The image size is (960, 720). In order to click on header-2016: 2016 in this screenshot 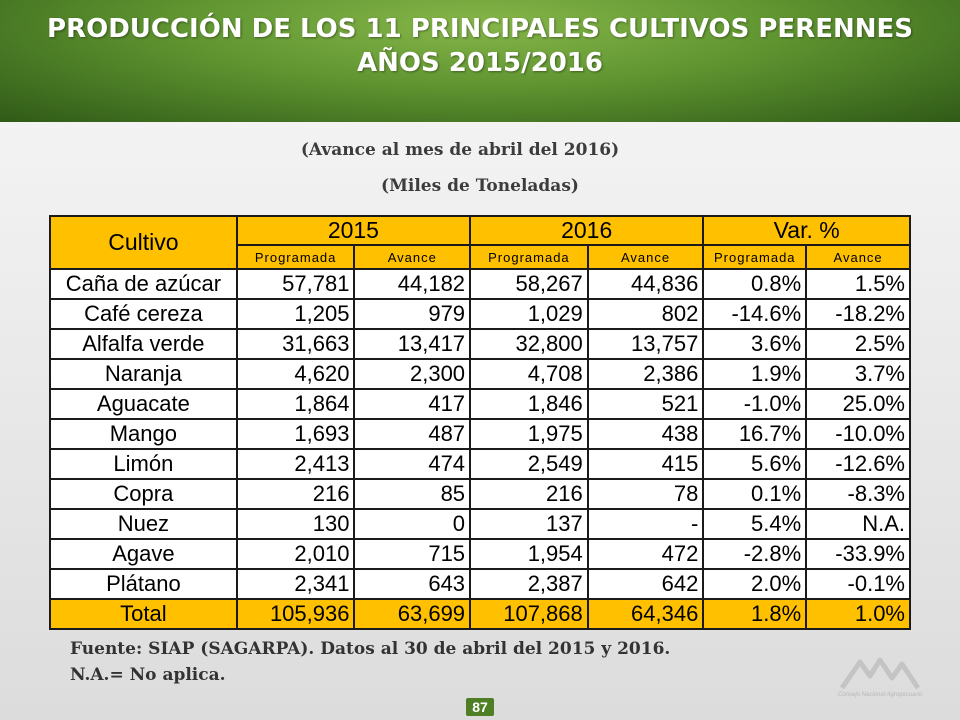, I will do `click(587, 230)`.